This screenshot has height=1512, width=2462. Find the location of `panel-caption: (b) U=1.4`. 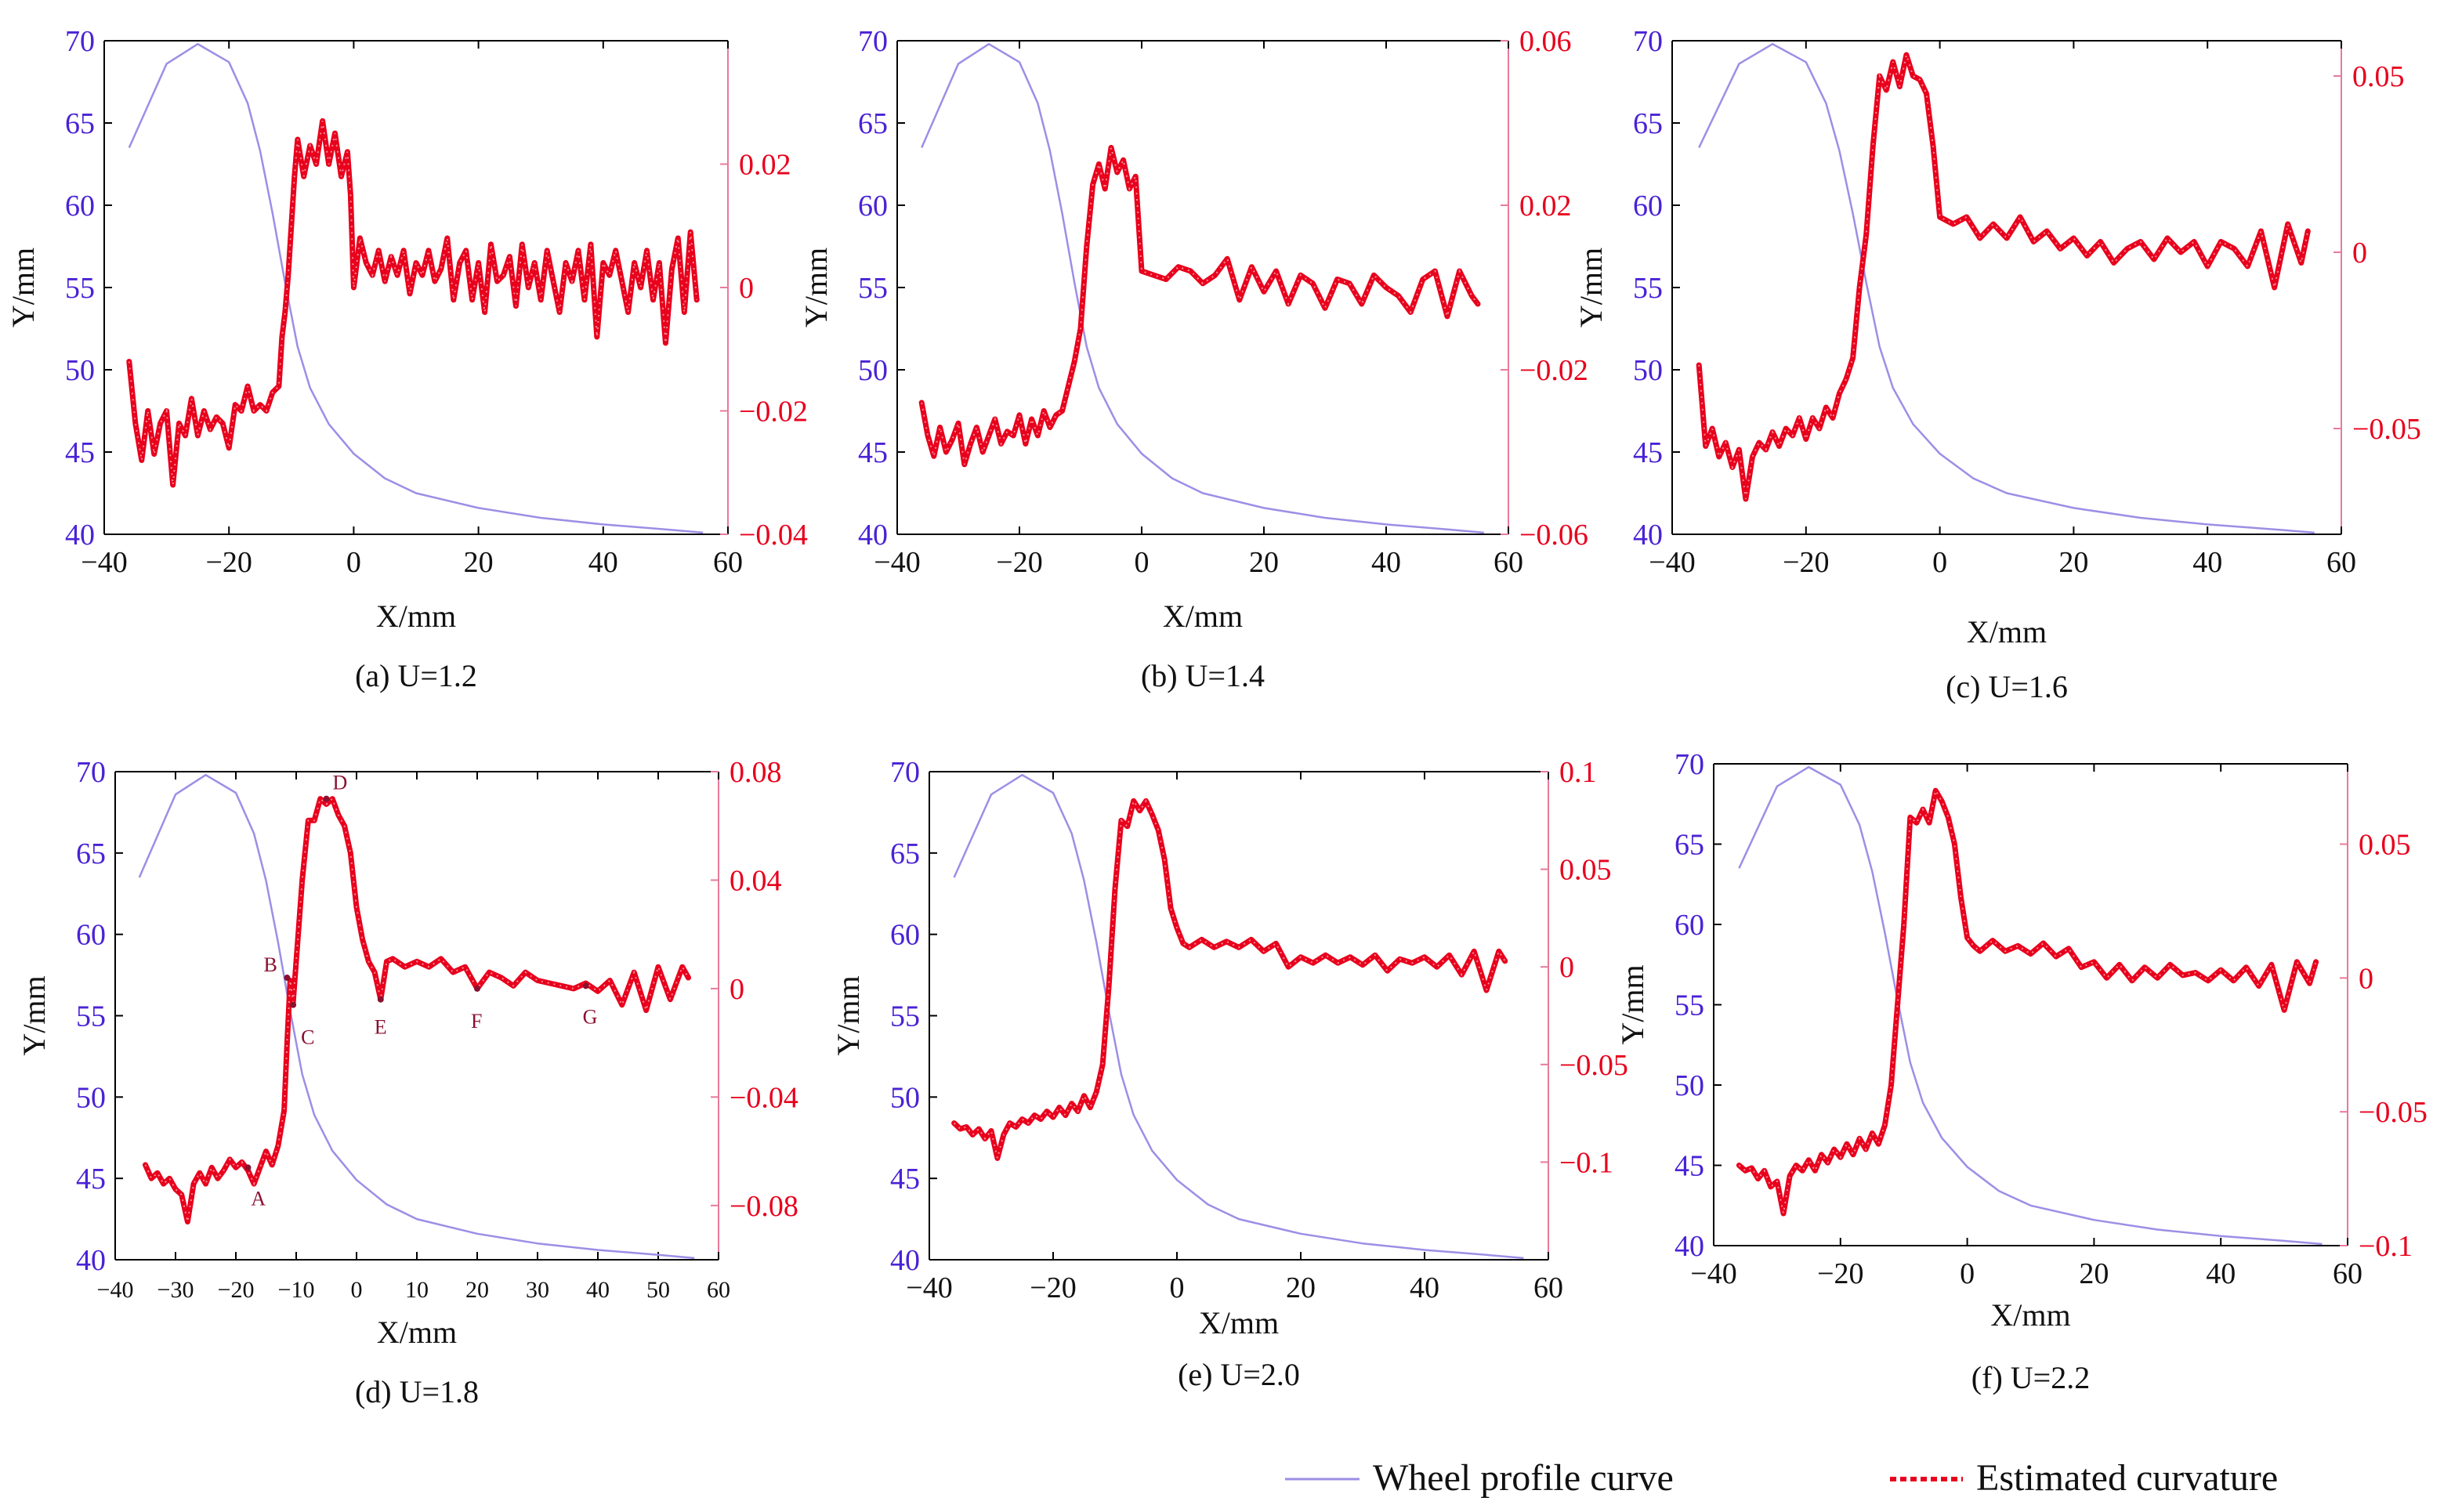

panel-caption: (b) U=1.4 is located at coordinates (1203, 676).